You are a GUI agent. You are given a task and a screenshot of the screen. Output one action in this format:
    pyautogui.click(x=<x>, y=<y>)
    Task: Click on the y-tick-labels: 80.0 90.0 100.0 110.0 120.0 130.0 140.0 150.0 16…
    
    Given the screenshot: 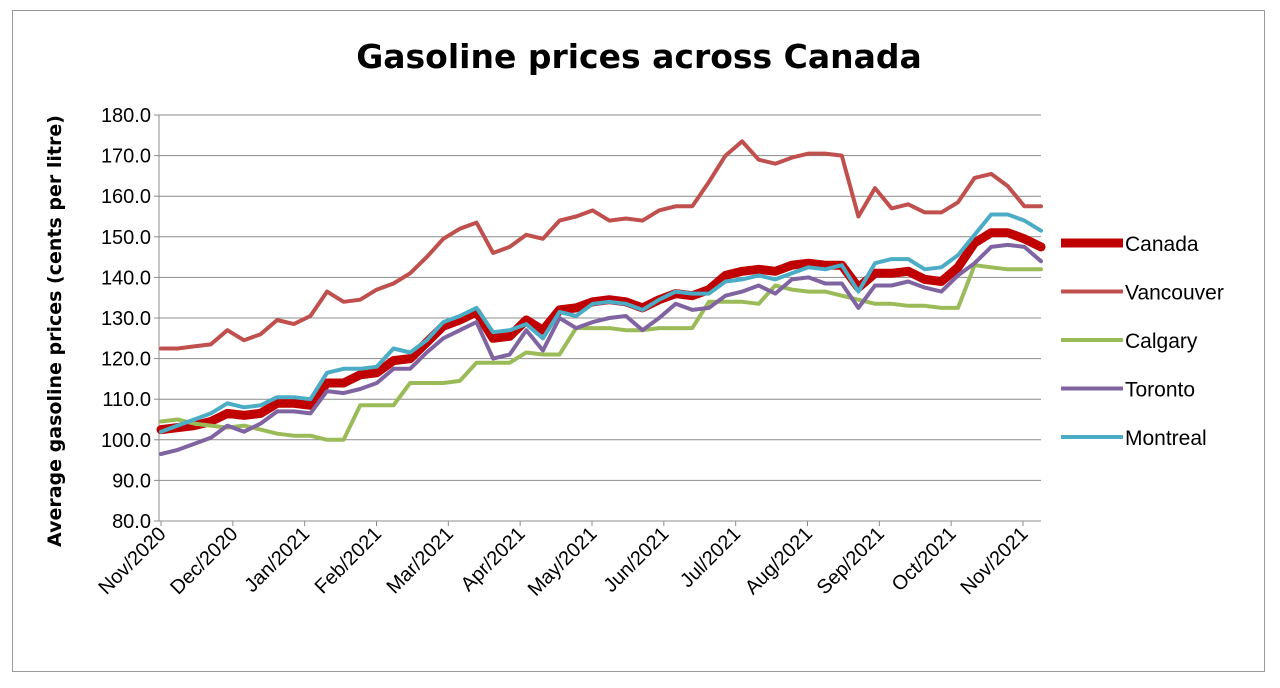 What is the action you would take?
    pyautogui.click(x=126, y=319)
    